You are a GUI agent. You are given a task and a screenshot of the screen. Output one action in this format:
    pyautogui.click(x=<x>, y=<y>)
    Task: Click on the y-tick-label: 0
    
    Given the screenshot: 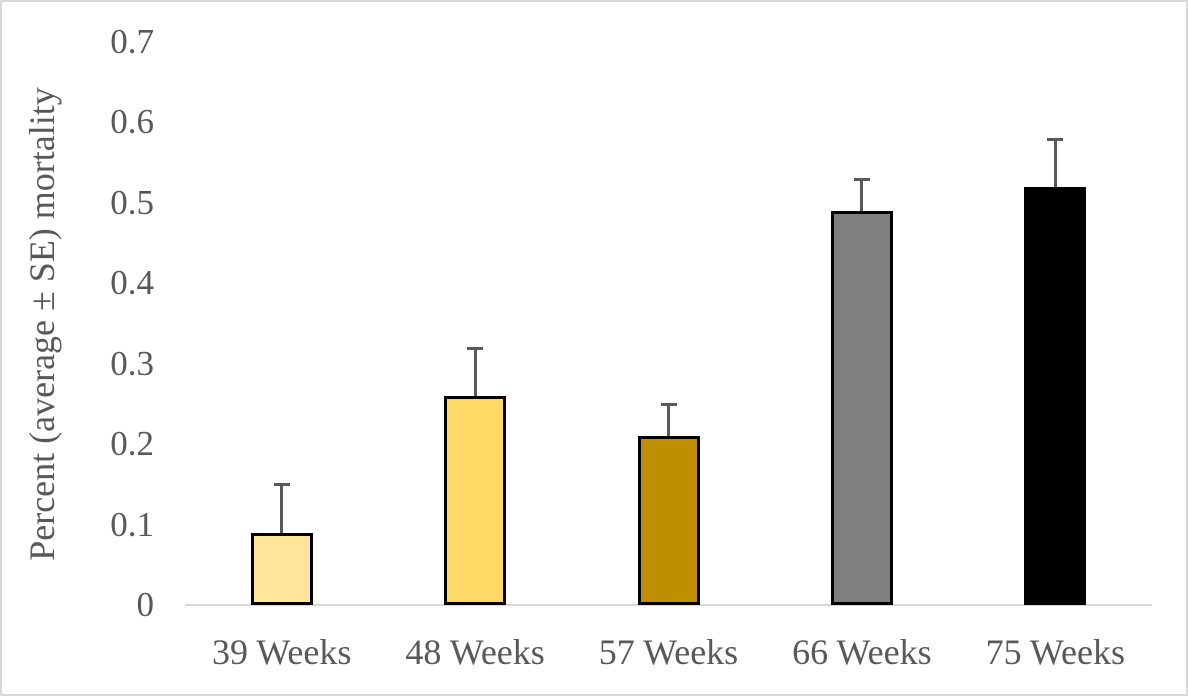 What is the action you would take?
    pyautogui.click(x=145, y=604)
    